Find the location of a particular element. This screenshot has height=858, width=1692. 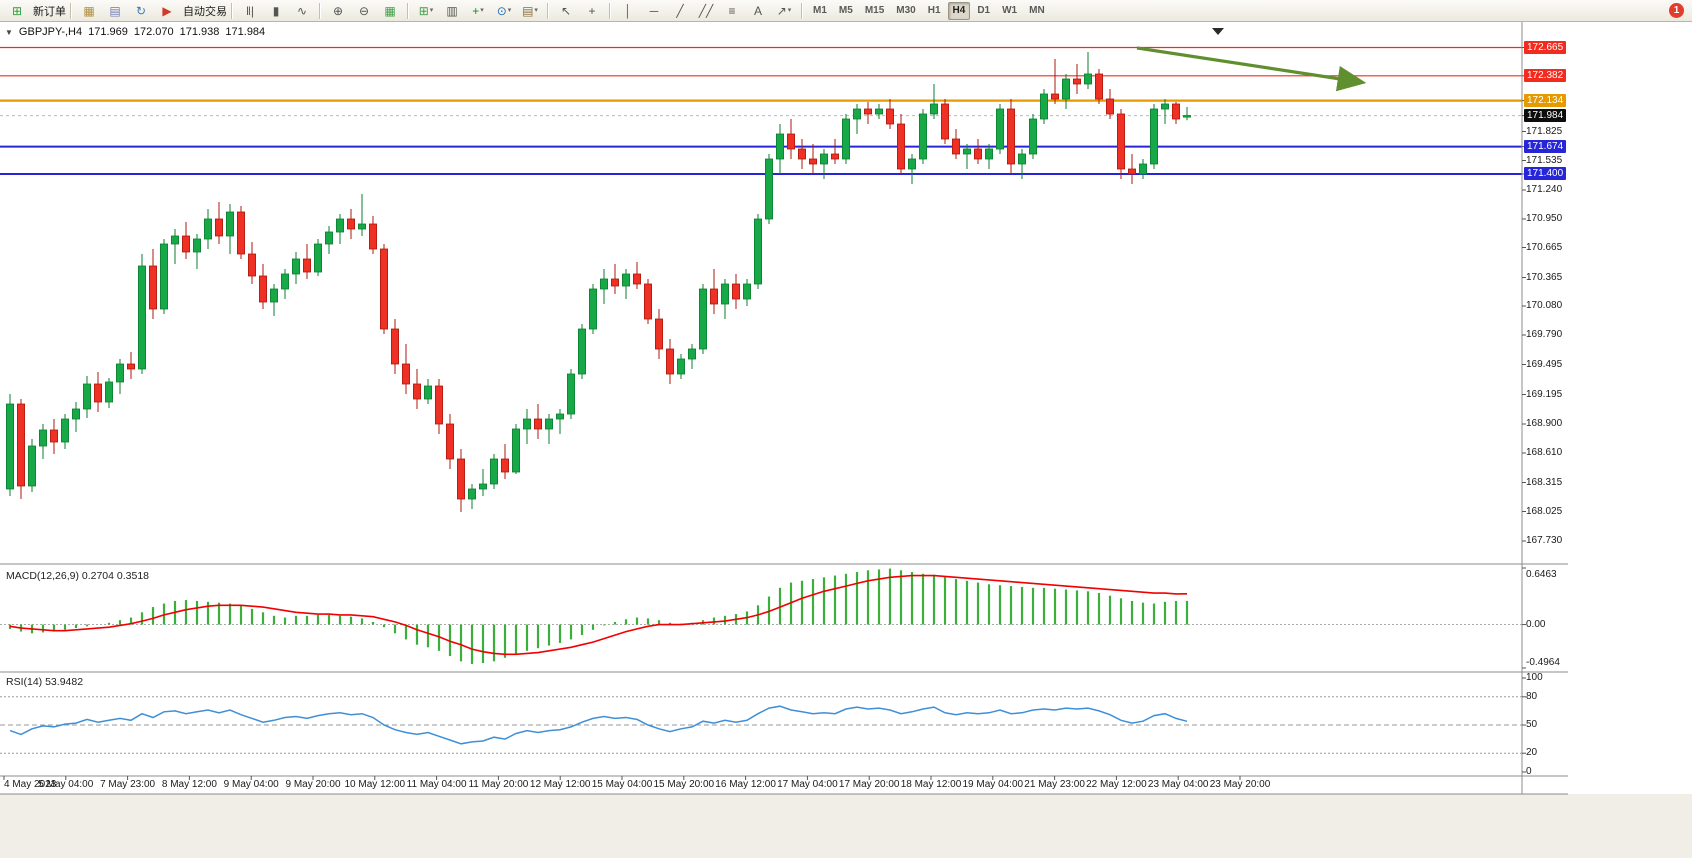

templates-button: ▤ ▾ is located at coordinates (530, 11).